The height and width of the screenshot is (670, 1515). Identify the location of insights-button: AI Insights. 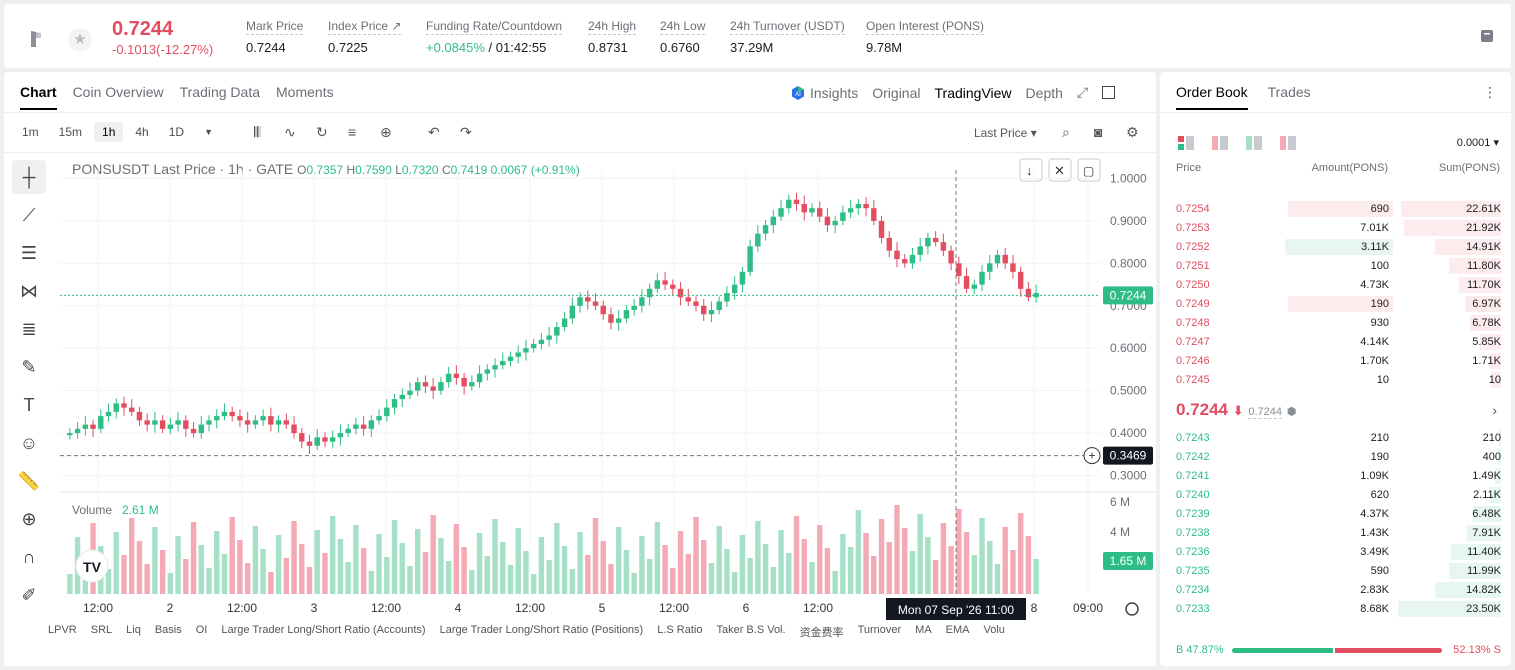
(824, 93).